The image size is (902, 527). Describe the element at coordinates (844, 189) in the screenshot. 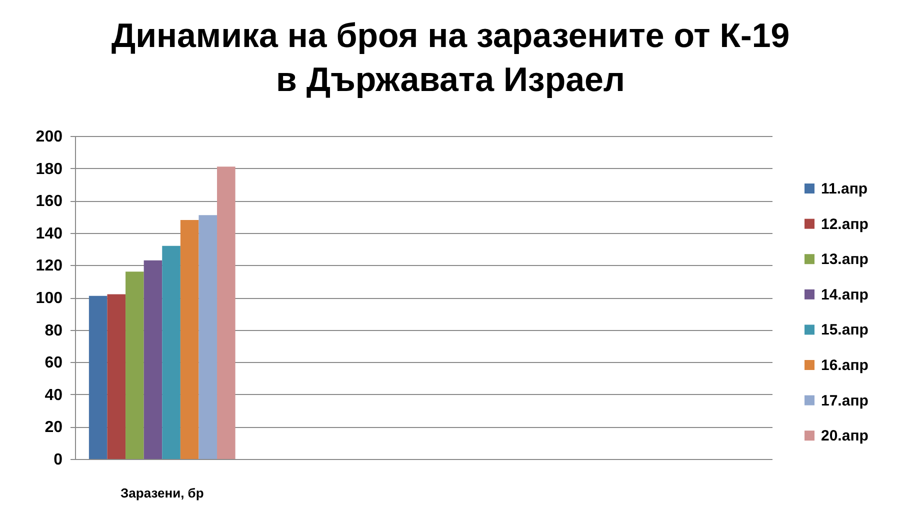

I see `legend-label: 11.апр` at that location.